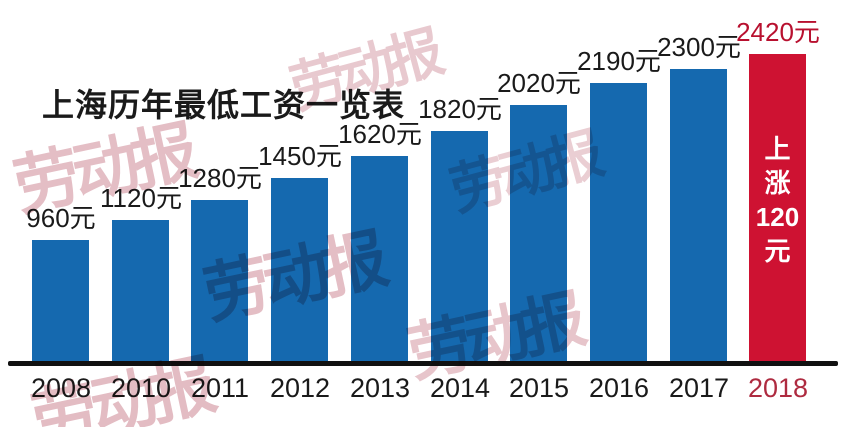  I want to click on x-axis-label: 2015, so click(539, 388).